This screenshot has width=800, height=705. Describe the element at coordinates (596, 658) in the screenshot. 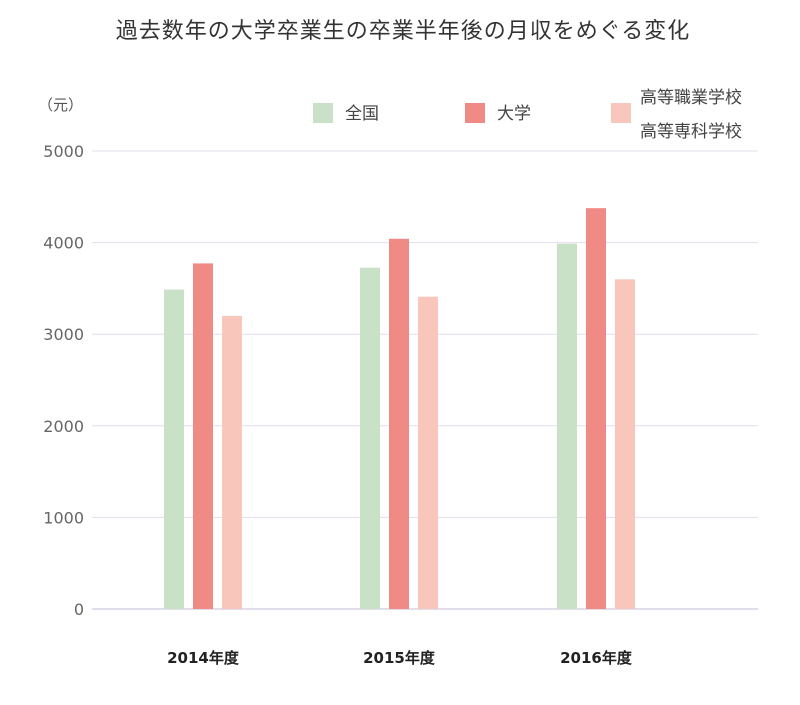

I see `x-category-label: 2016年度` at that location.